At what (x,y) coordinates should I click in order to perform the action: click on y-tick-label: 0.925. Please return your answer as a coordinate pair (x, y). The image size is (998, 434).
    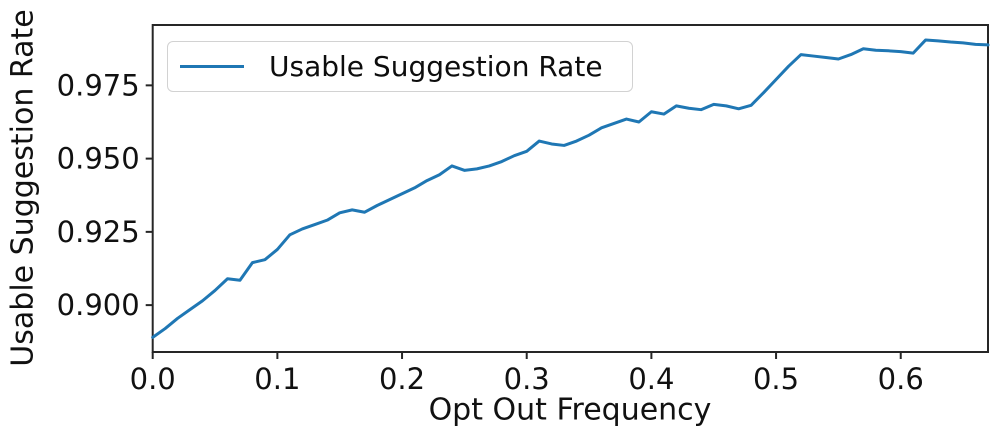
    Looking at the image, I should click on (98, 232).